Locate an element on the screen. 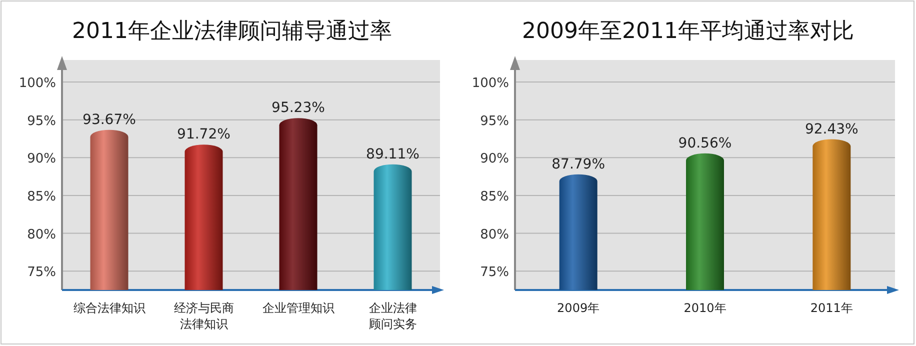 This screenshot has height=346, width=916. data-label: 90.56% is located at coordinates (705, 143).